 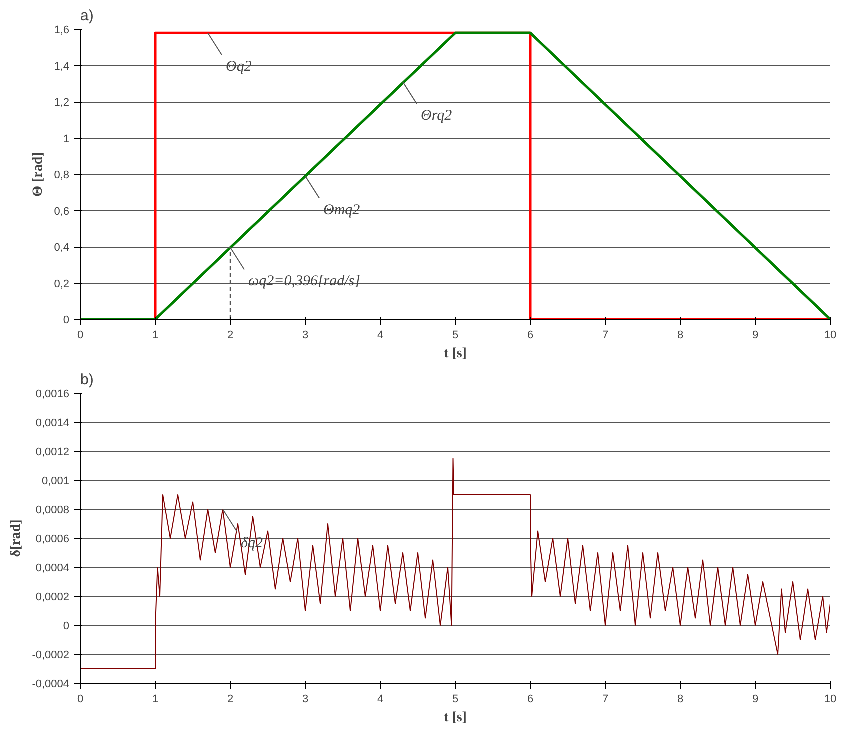 What do you see at coordinates (62, 212) in the screenshot?
I see `y-tick-label: 0,6` at bounding box center [62, 212].